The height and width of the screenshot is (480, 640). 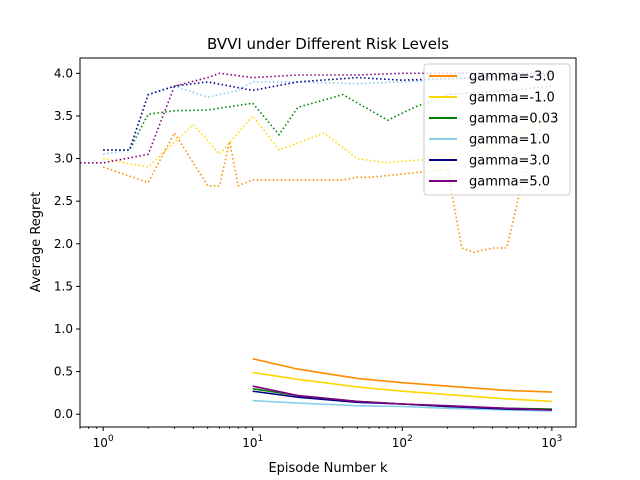 What do you see at coordinates (512, 98) in the screenshot?
I see `legend-label: gamma=-1.0` at bounding box center [512, 98].